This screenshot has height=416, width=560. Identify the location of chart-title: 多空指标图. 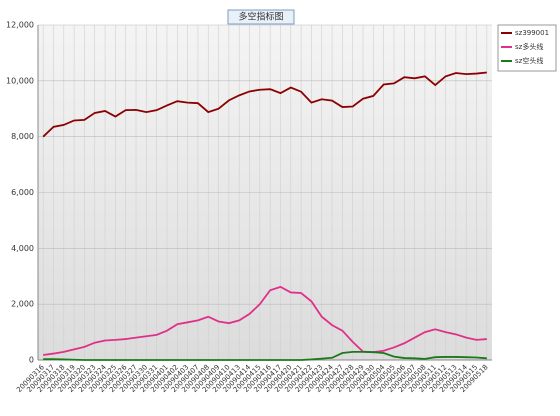
(260, 17).